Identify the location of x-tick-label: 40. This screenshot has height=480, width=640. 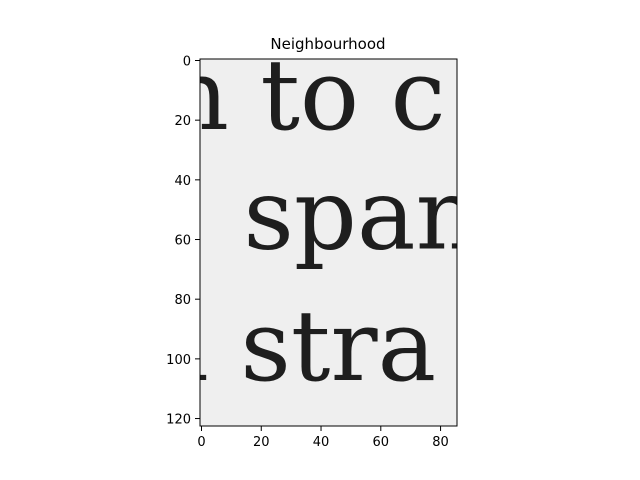
(321, 442).